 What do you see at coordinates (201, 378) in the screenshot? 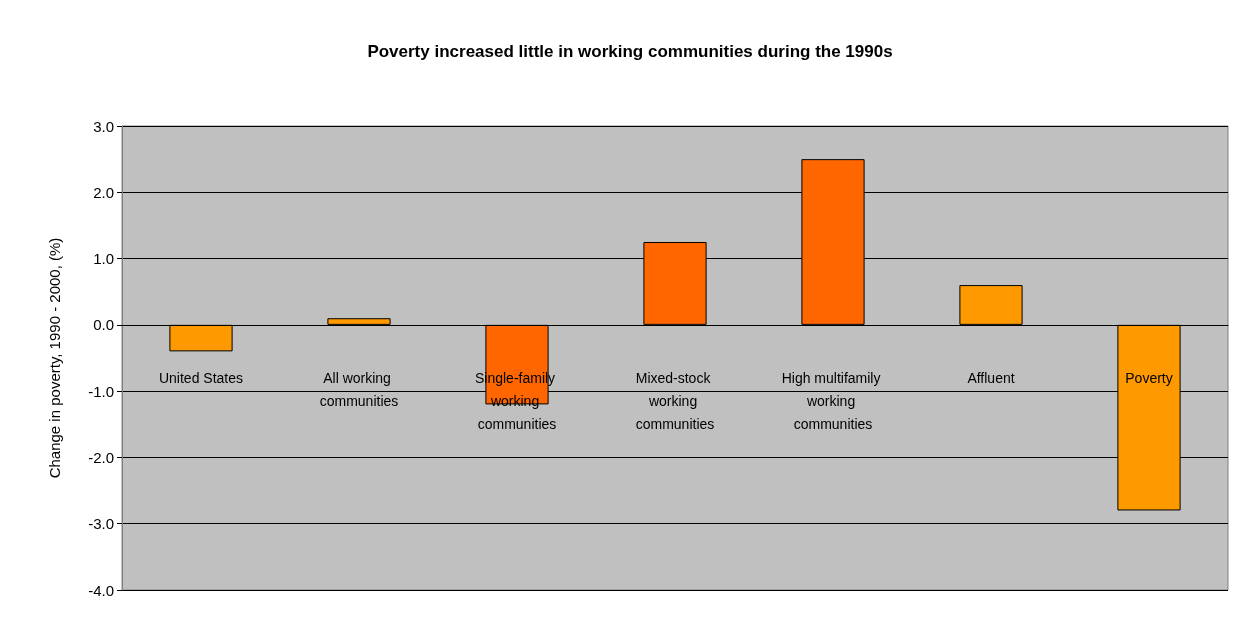
I see `x-tick-label: United States` at bounding box center [201, 378].